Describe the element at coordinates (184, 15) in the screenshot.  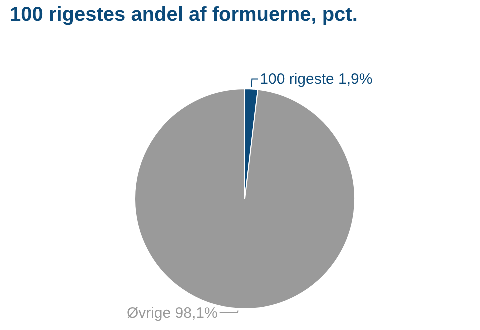
I see `chart-title: 100 rigestes andel af formuerne, pct.` at that location.